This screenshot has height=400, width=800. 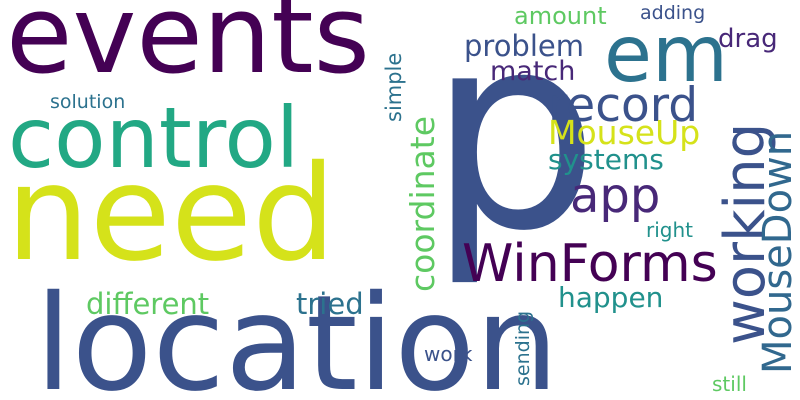 I want to click on word-record: record, so click(x=623, y=105).